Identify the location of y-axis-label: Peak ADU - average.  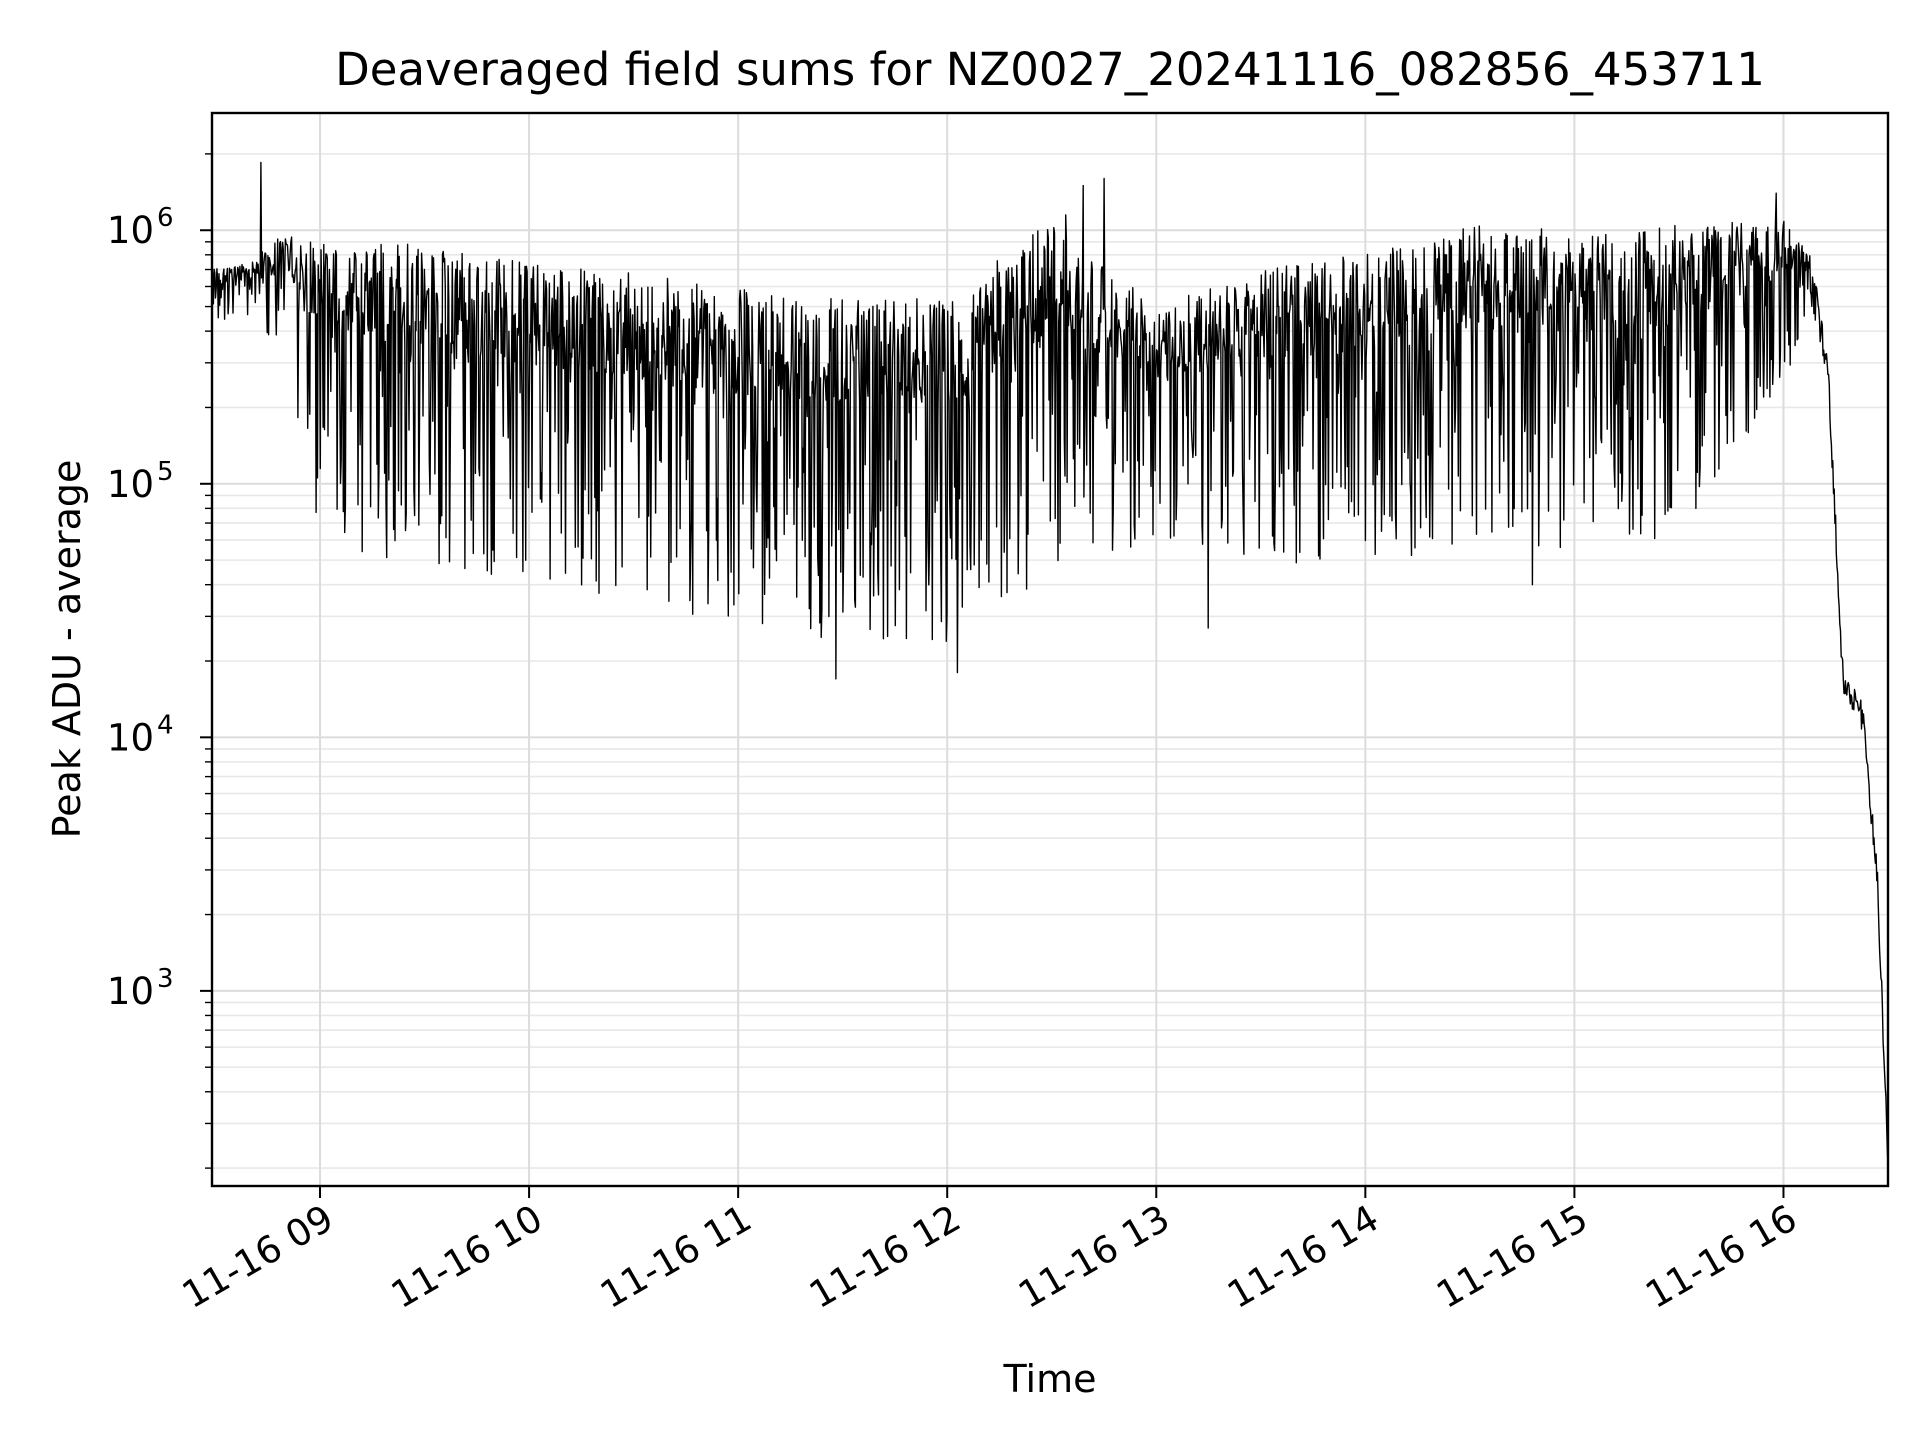
(67, 649).